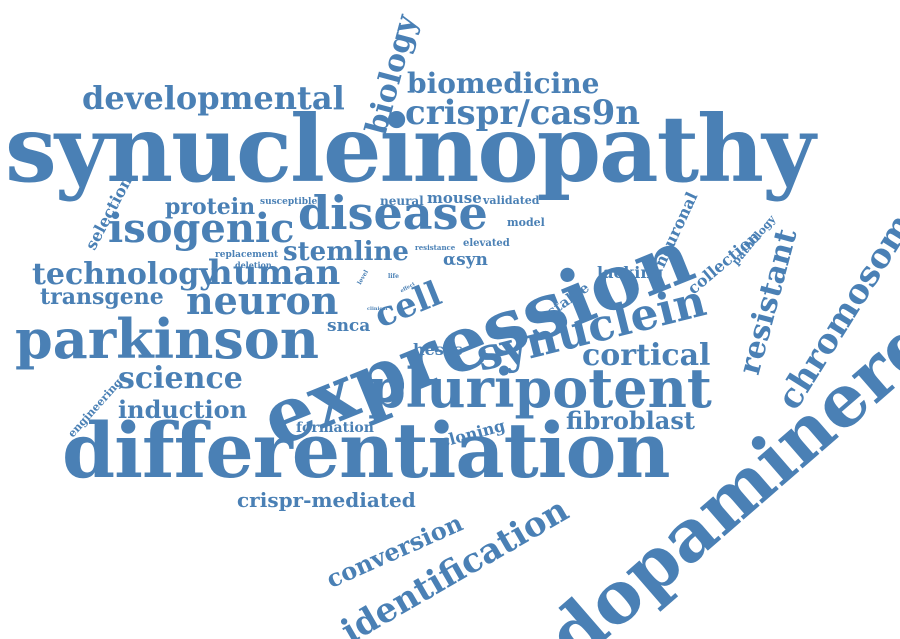 The height and width of the screenshot is (639, 900). What do you see at coordinates (363, 277) in the screenshot?
I see `word-level: level` at bounding box center [363, 277].